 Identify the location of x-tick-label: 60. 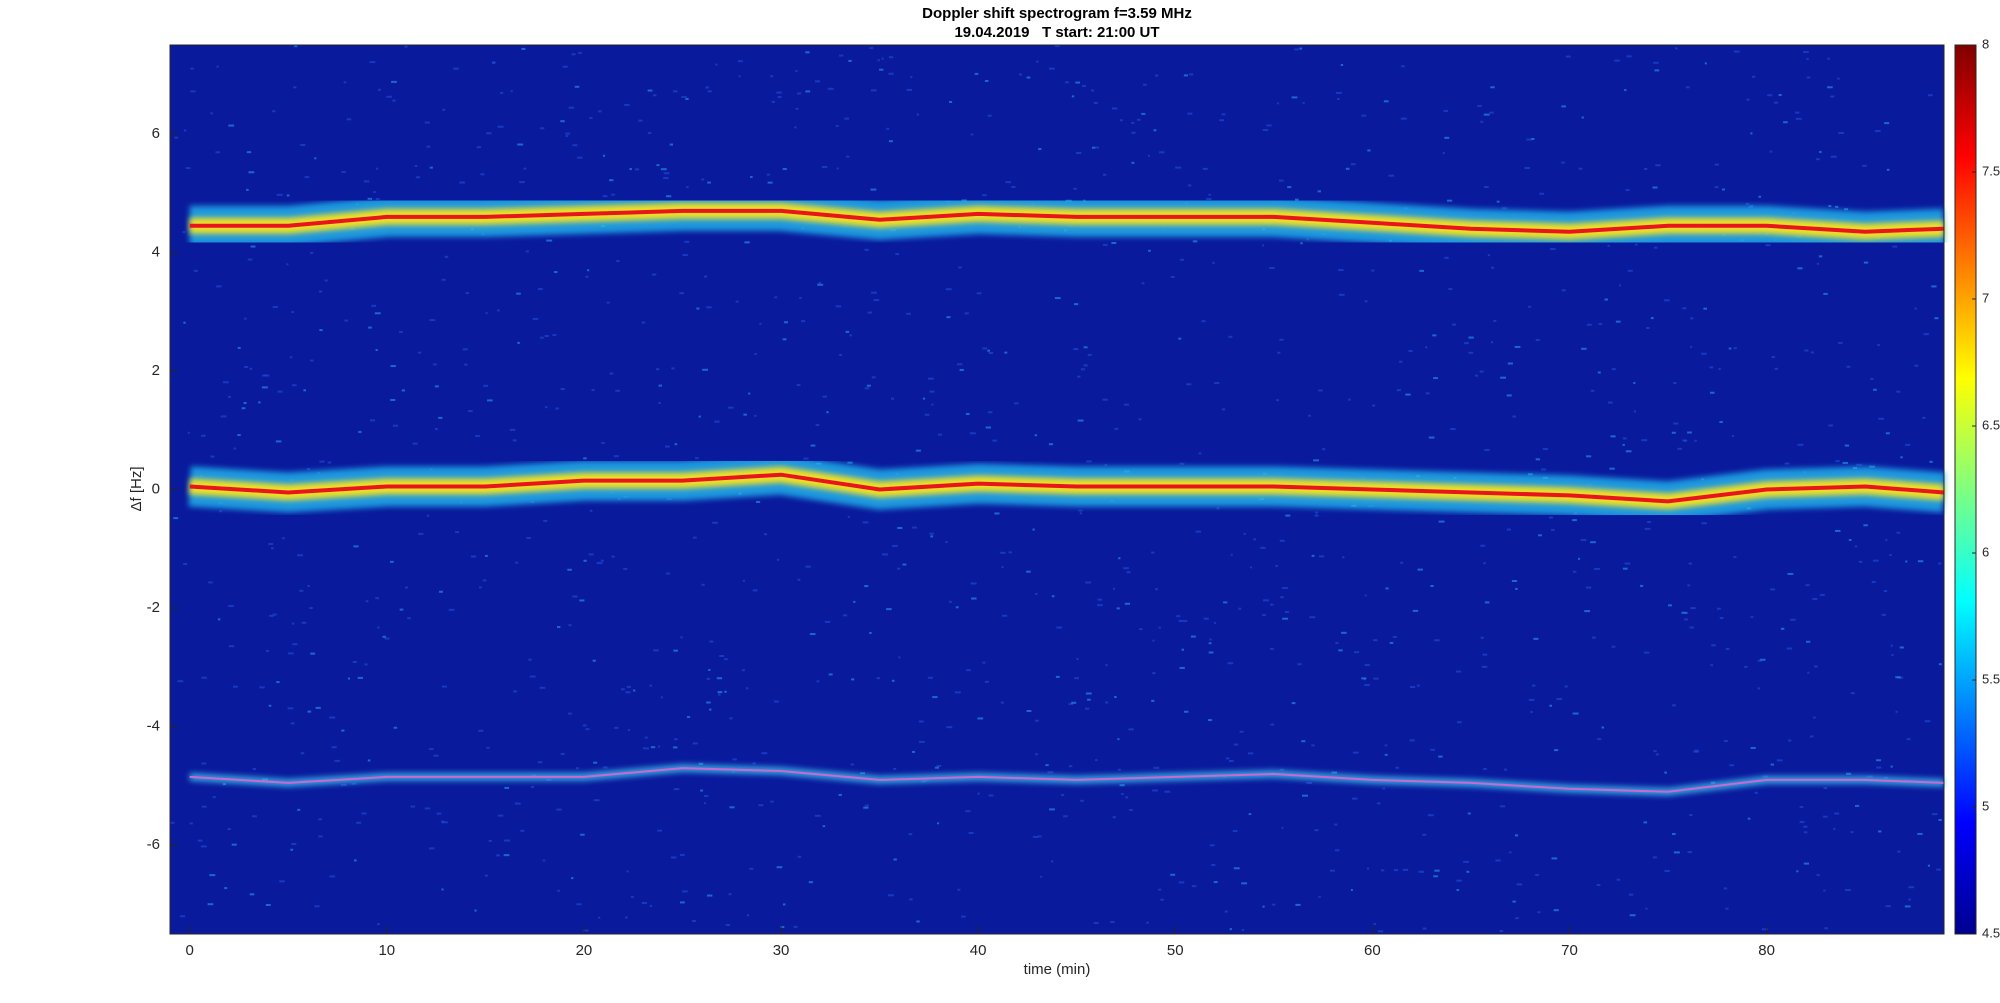
(1372, 950).